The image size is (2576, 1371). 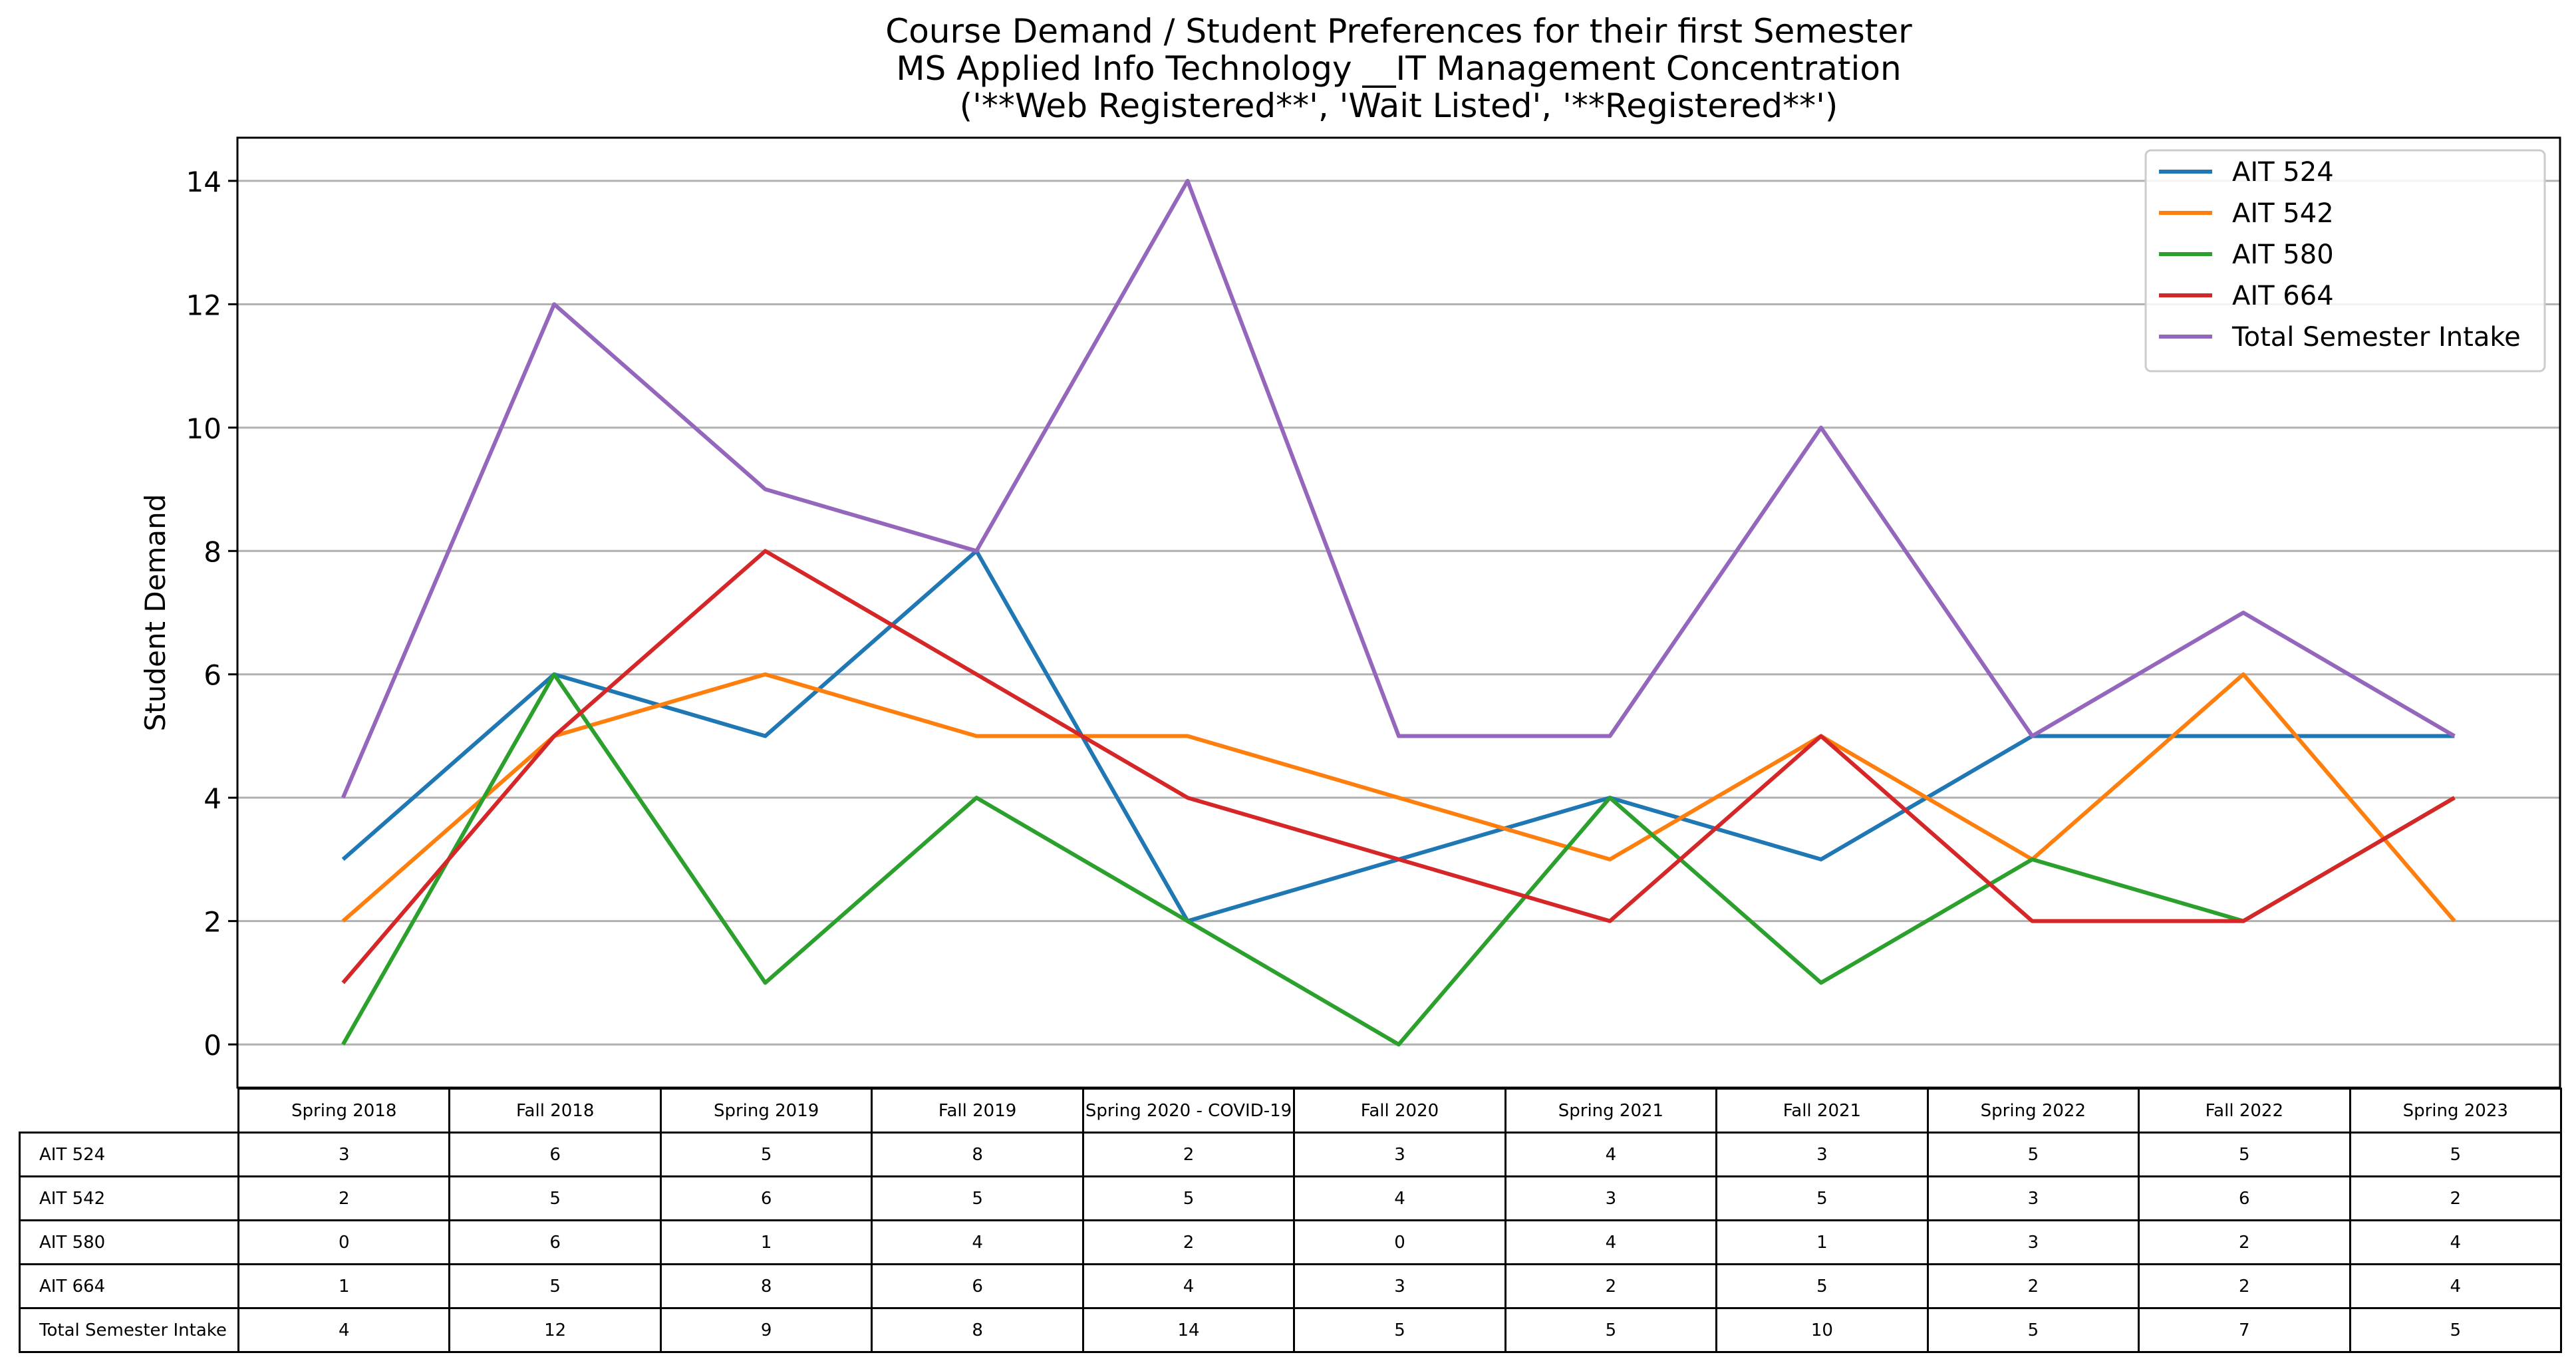 I want to click on table-column-header: Fall 2019, so click(x=977, y=1111).